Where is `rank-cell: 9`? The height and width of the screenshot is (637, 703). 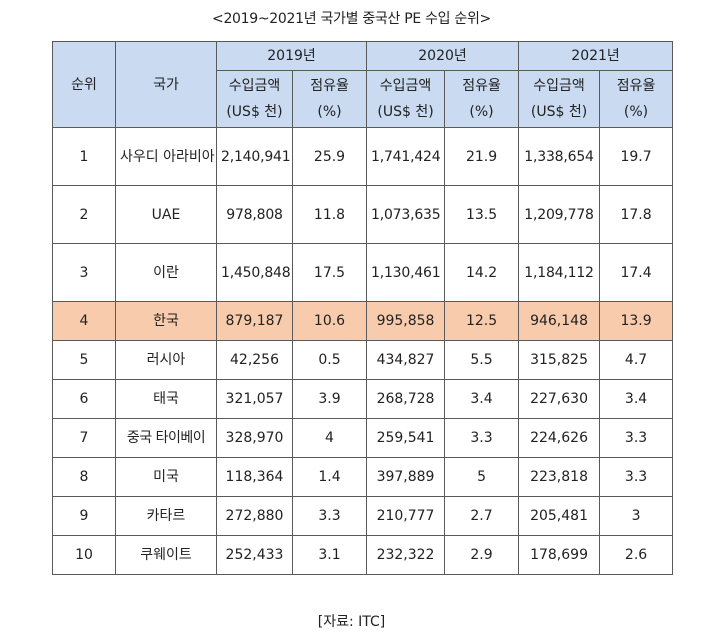 rank-cell: 9 is located at coordinates (84, 516).